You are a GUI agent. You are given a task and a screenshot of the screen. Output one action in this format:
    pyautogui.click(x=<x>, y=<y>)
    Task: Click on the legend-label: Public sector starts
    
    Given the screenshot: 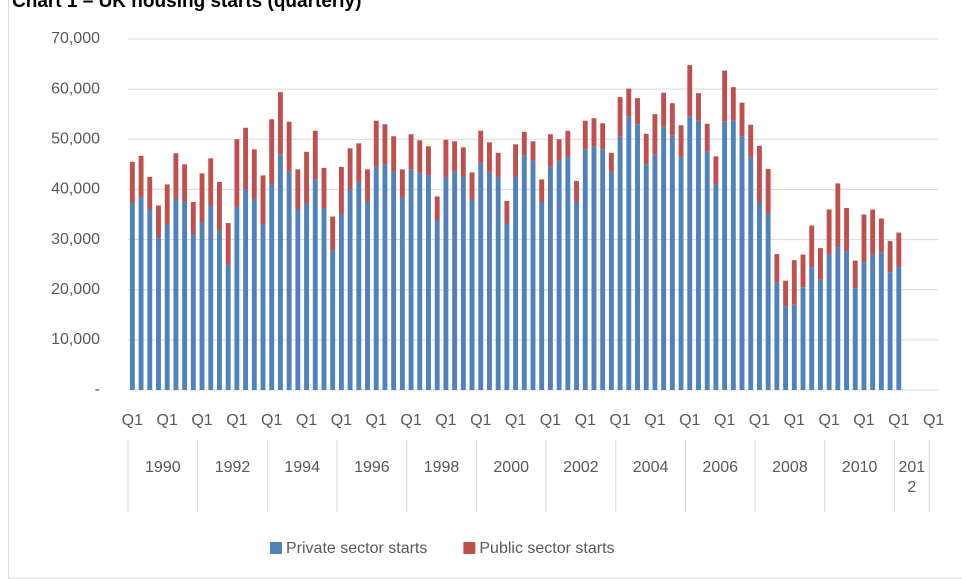 What is the action you would take?
    pyautogui.click(x=546, y=548)
    